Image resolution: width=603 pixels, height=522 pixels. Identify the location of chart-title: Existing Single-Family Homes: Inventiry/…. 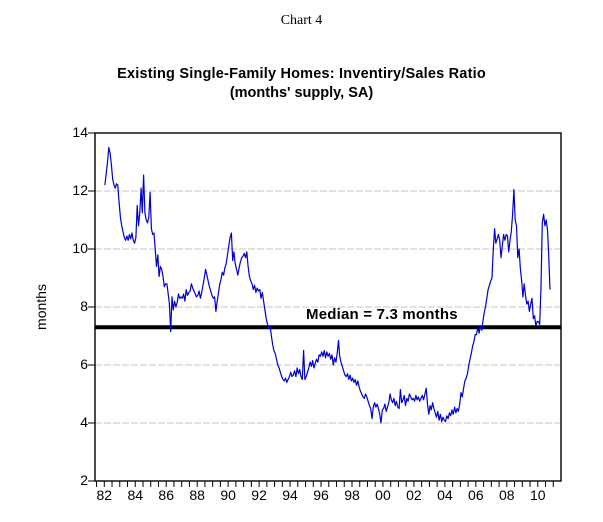
(301, 74).